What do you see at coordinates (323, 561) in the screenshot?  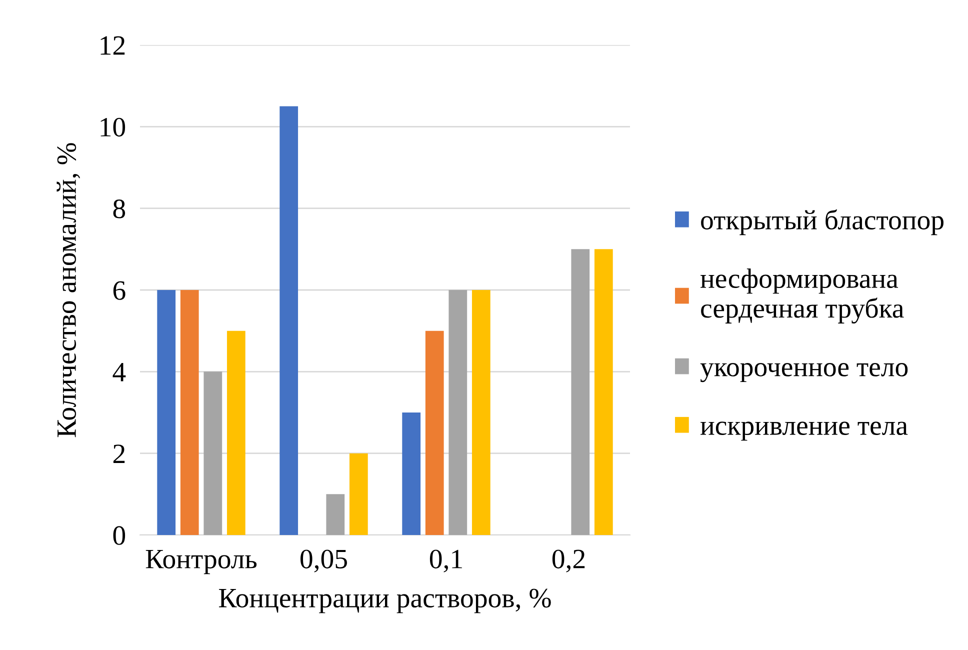 I see `x-tick-label: 0,05` at bounding box center [323, 561].